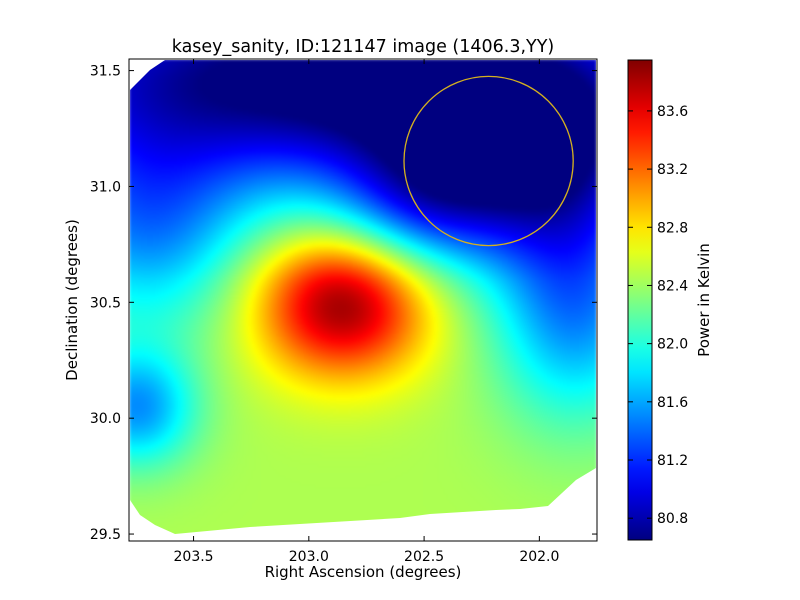 The height and width of the screenshot is (600, 800). What do you see at coordinates (672, 286) in the screenshot?
I see `colorbar-tick-label: 82.4` at bounding box center [672, 286].